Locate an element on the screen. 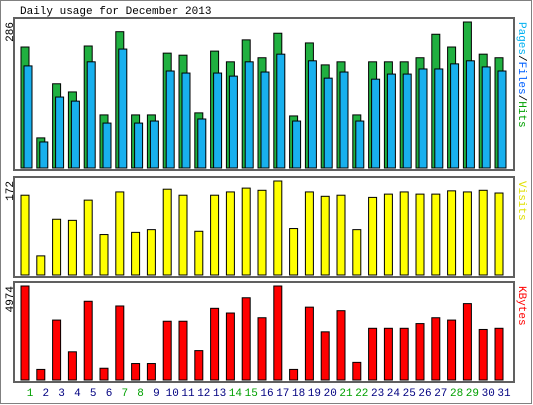  x-tick-label: 21 is located at coordinates (346, 394).